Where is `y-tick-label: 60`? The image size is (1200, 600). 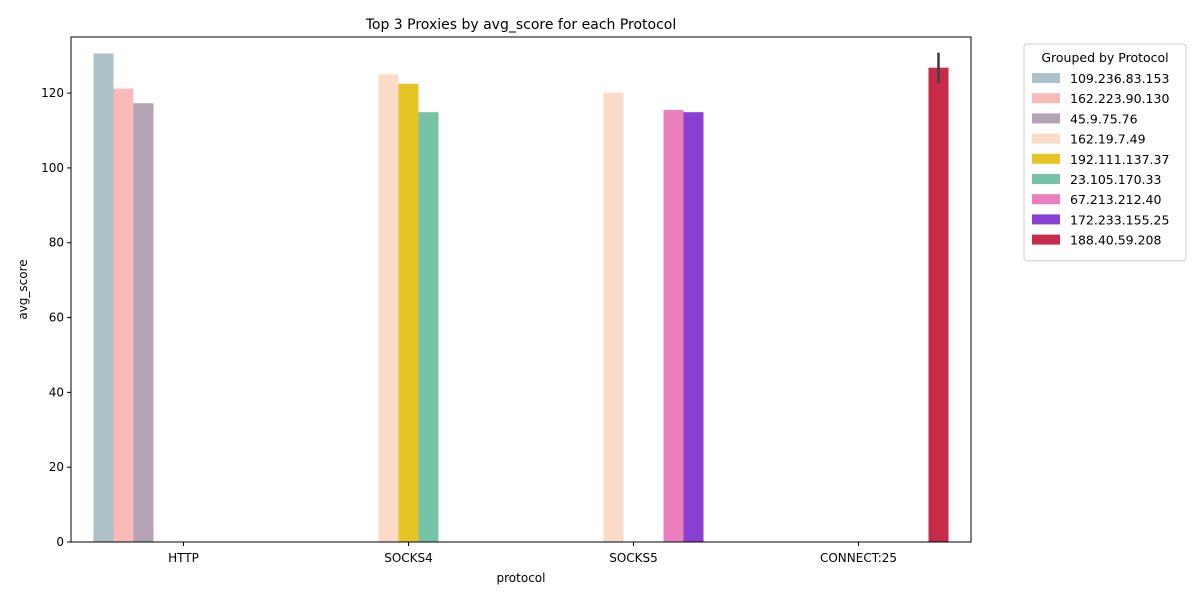 y-tick-label: 60 is located at coordinates (56, 318).